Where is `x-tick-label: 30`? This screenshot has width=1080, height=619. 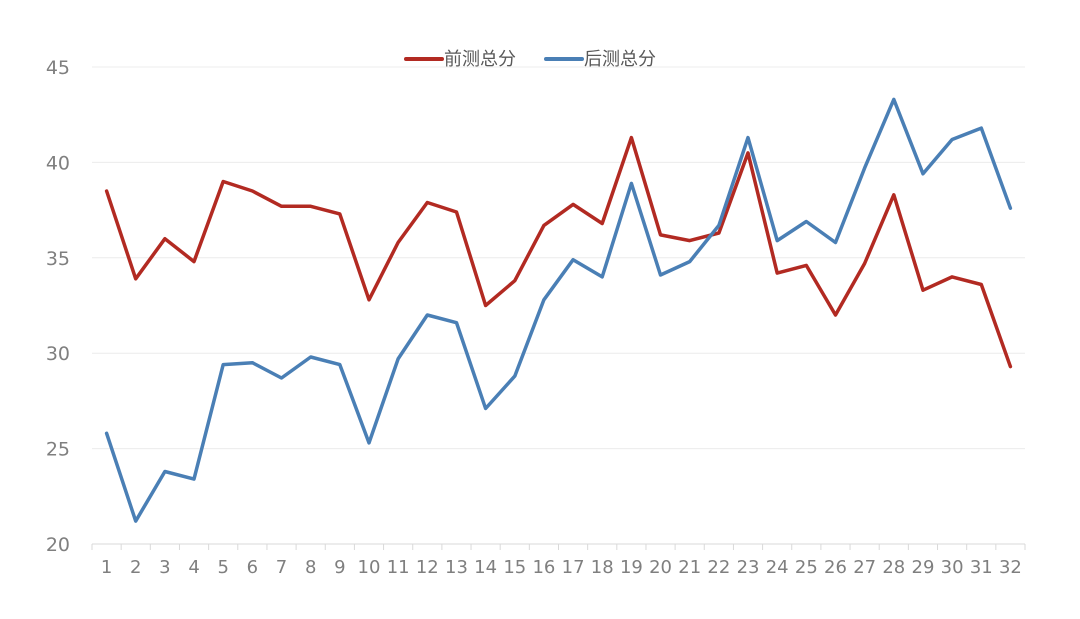
x-tick-label: 30 is located at coordinates (952, 567).